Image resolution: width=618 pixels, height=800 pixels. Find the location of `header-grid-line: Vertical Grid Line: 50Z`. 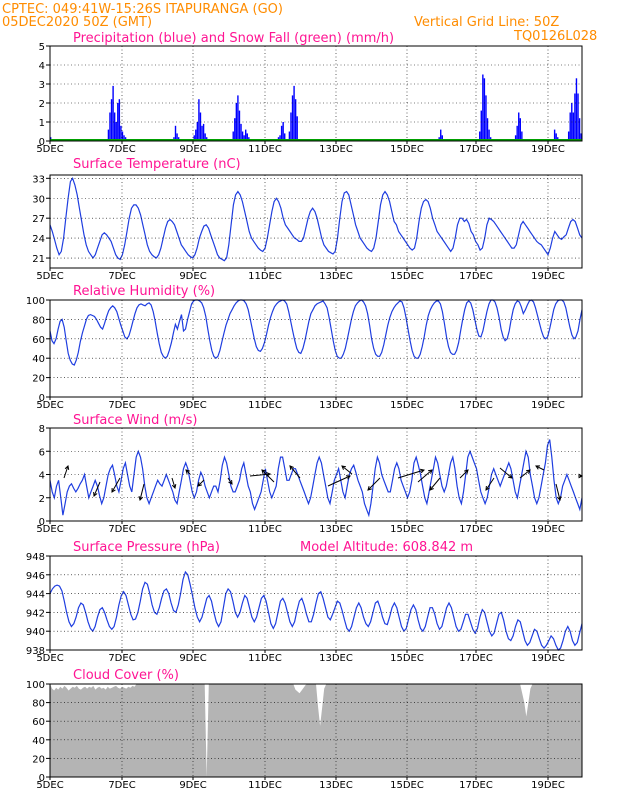

header-grid-line: Vertical Grid Line: 50Z is located at coordinates (486, 22).